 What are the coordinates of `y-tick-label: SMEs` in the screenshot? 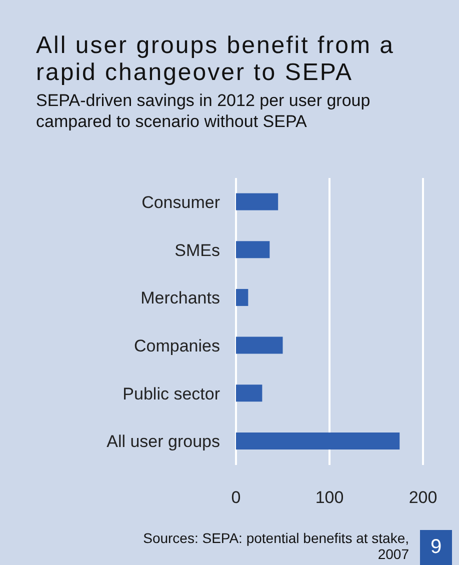 It's located at (197, 250).